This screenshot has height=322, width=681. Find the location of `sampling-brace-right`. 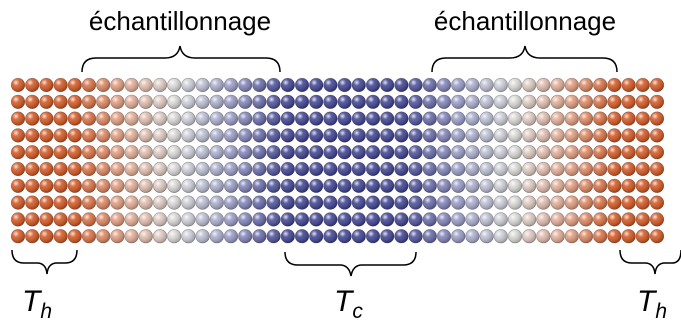

sampling-brace-right is located at coordinates (524, 59).